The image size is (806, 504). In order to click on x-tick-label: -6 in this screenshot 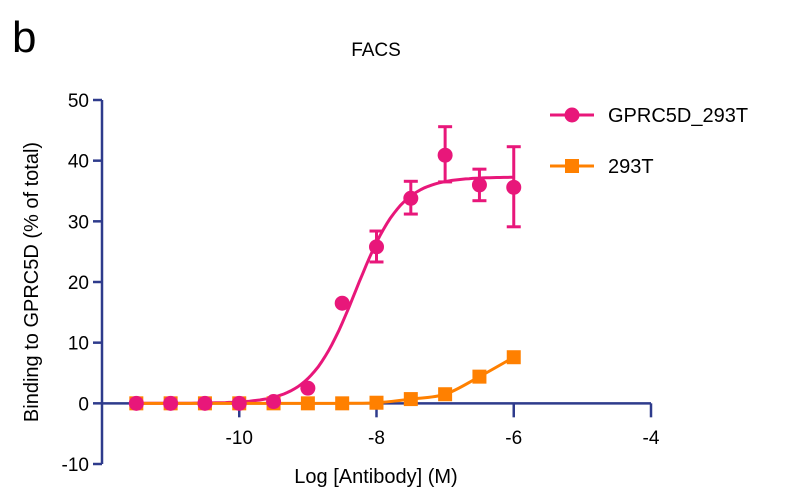, I will do `click(513, 438)`.